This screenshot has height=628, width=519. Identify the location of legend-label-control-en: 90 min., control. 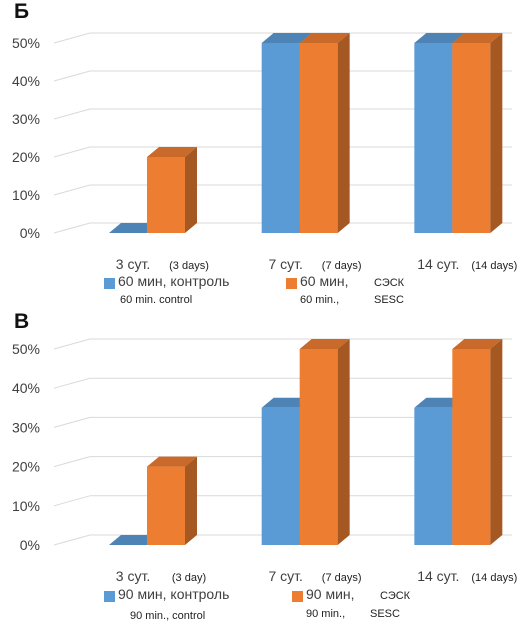
(168, 616).